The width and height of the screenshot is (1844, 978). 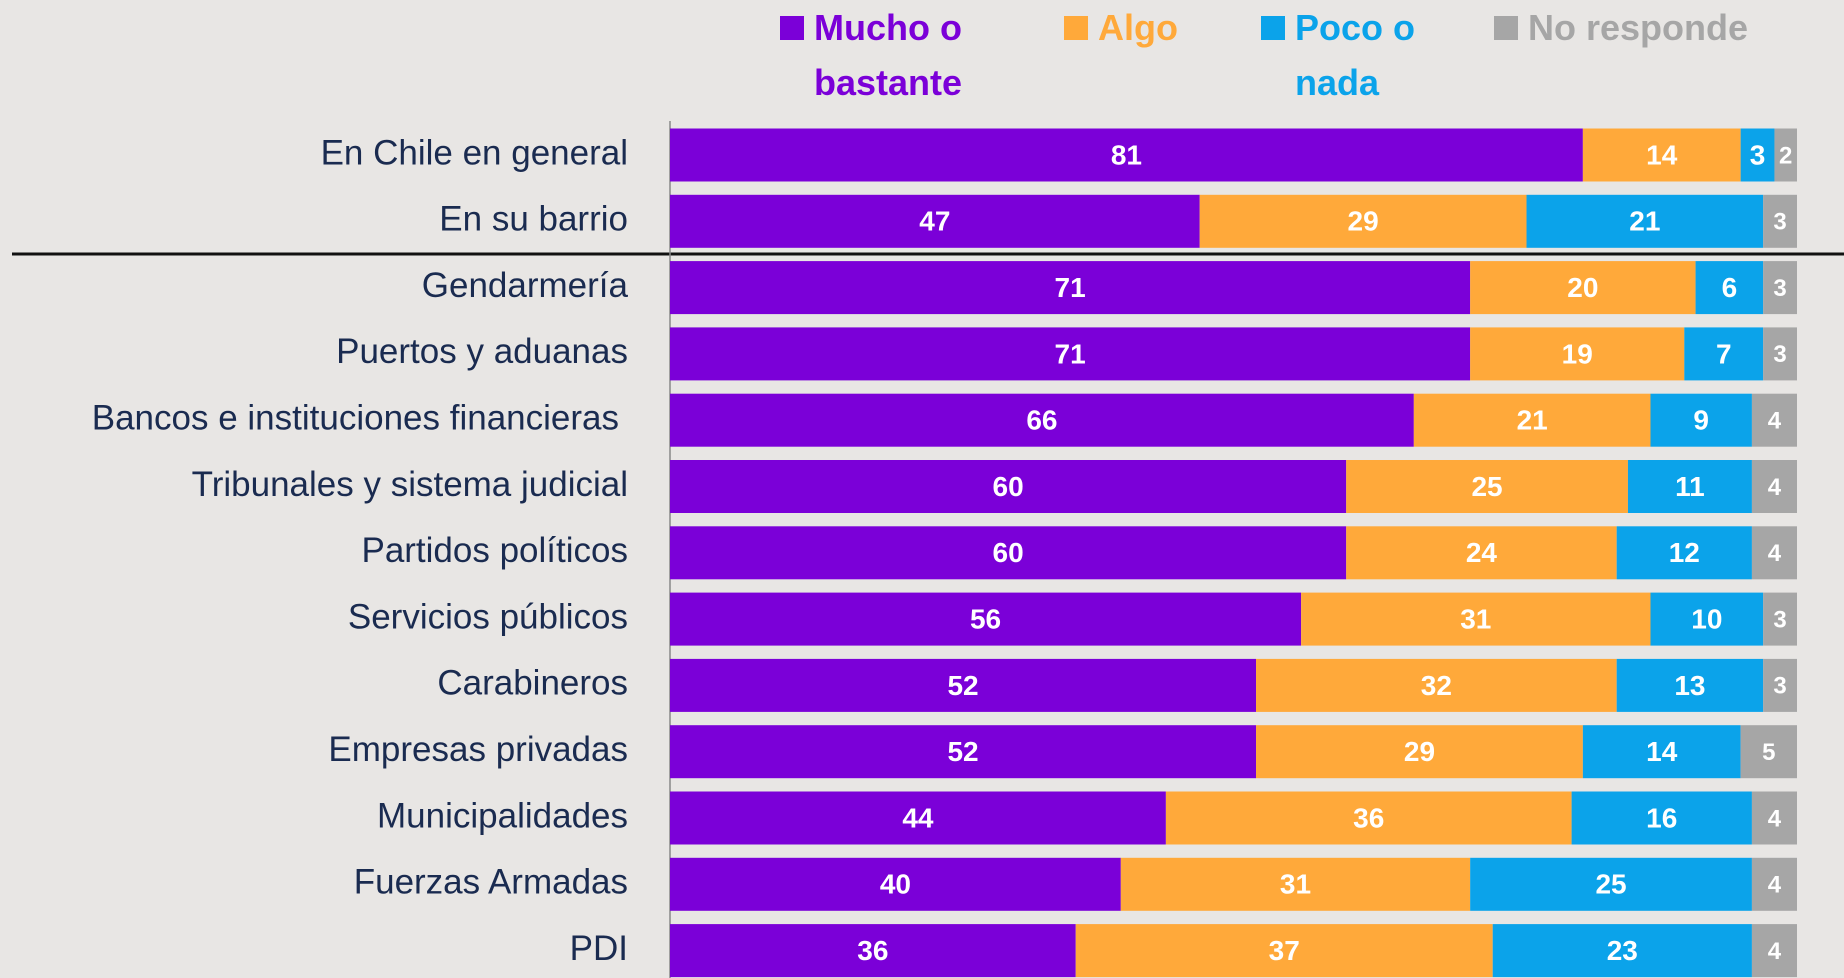 What do you see at coordinates (478, 749) in the screenshot?
I see `category-label: Empresas privadas` at bounding box center [478, 749].